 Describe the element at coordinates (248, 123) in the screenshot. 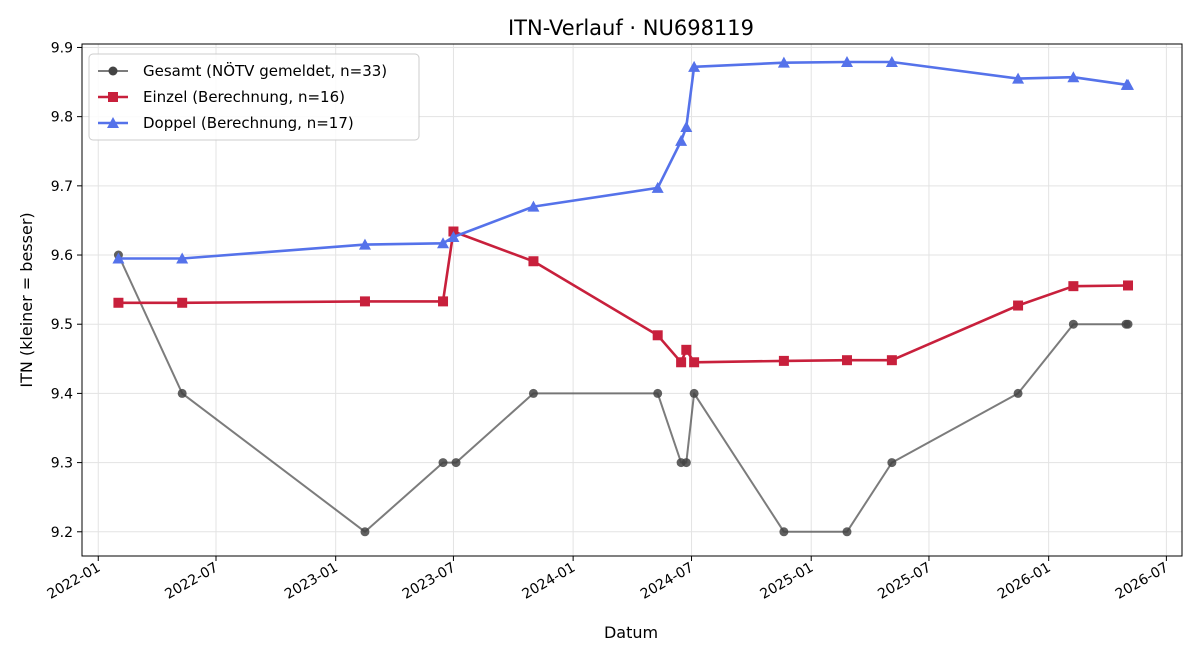

I see `legend-label: Doppel (Berechnung, n=17)` at that location.